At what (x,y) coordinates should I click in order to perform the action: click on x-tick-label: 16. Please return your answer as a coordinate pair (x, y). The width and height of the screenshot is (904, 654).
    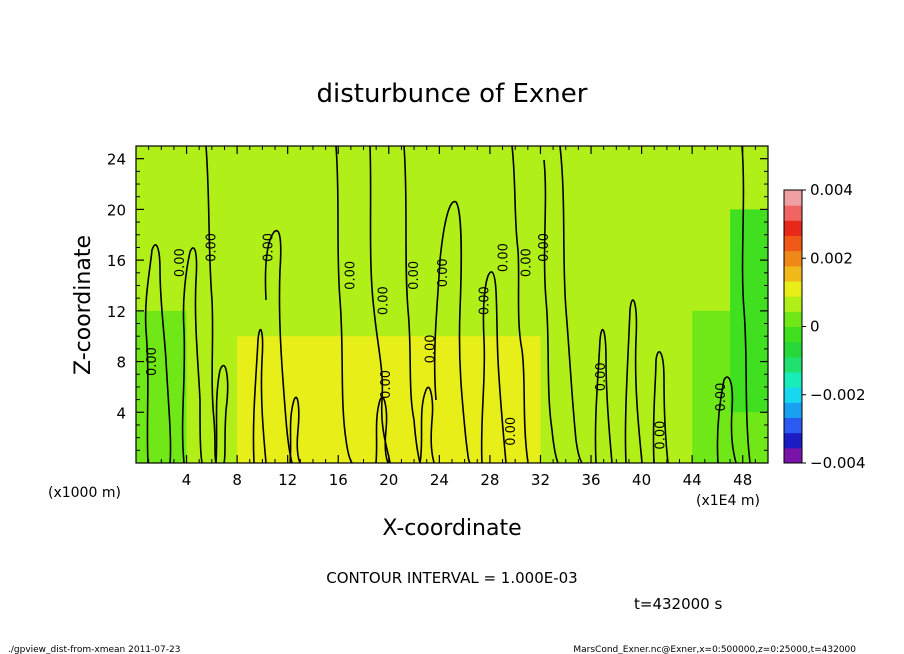
    Looking at the image, I should click on (338, 480).